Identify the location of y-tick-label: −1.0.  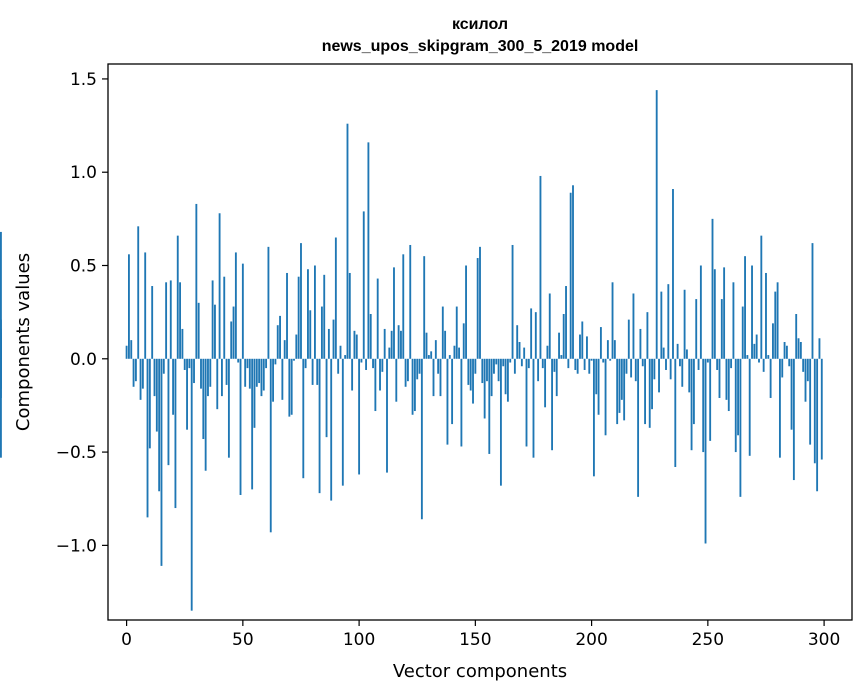
(76, 546).